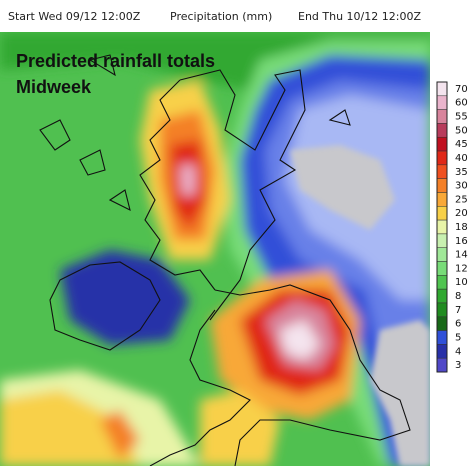  Describe the element at coordinates (54, 87) in the screenshot. I see `map-subtitle: Midweek` at that location.